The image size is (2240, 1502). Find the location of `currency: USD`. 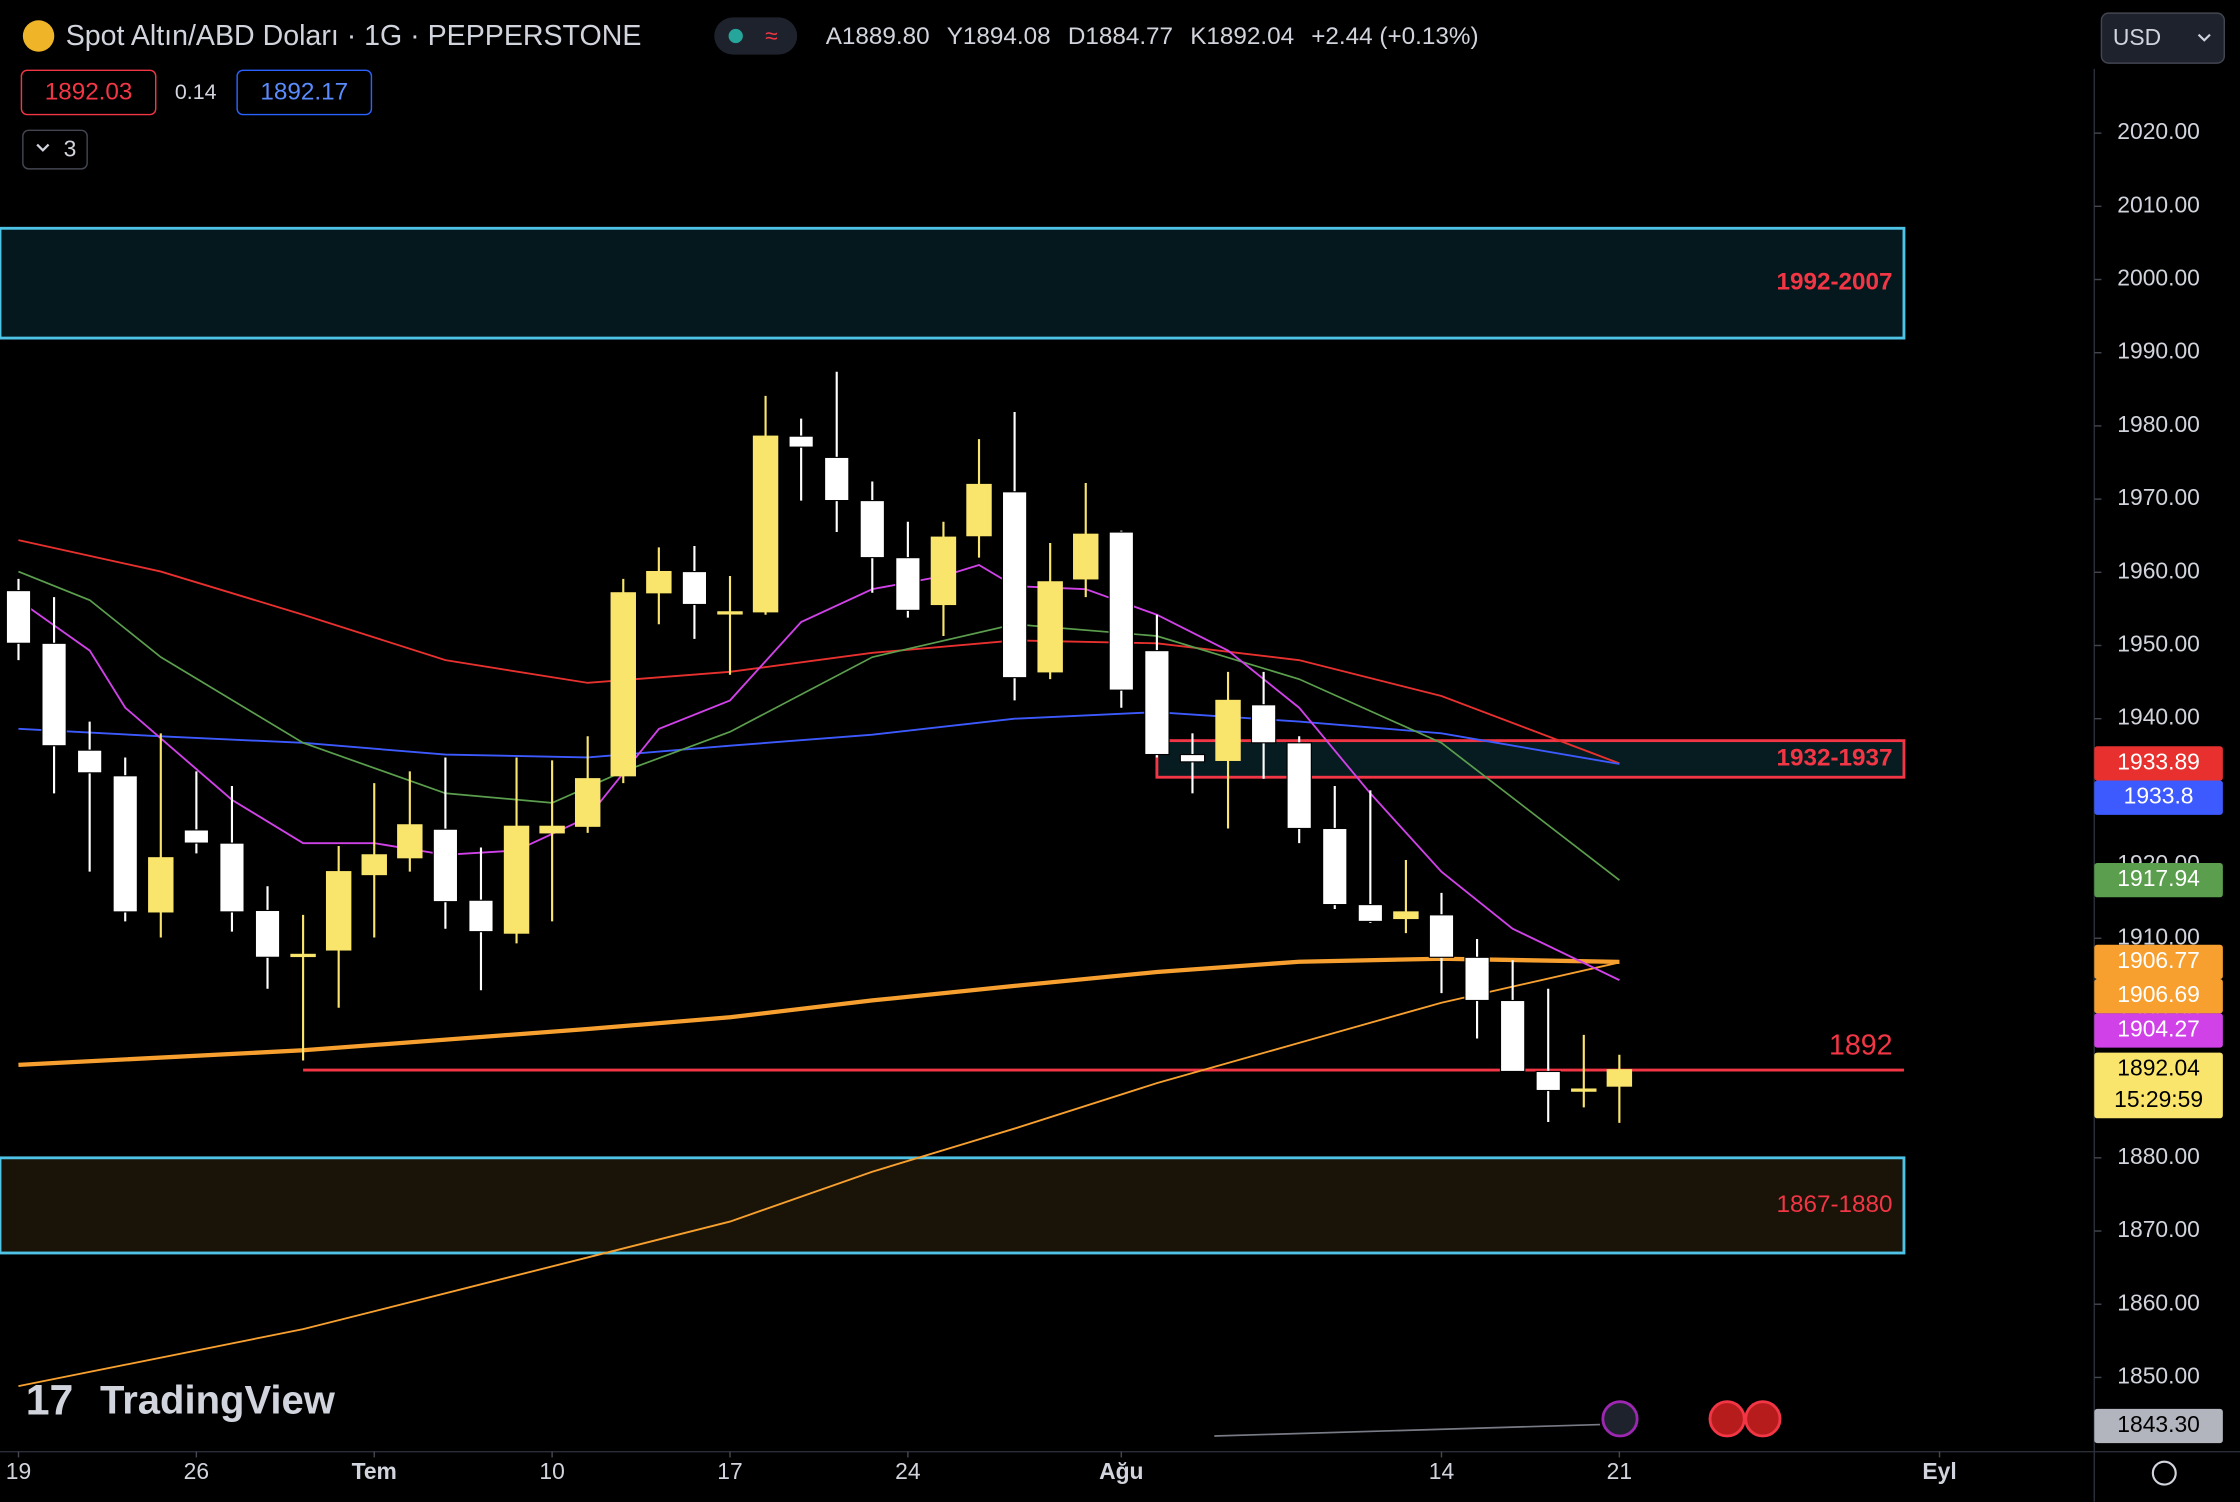

currency: USD is located at coordinates (2137, 37).